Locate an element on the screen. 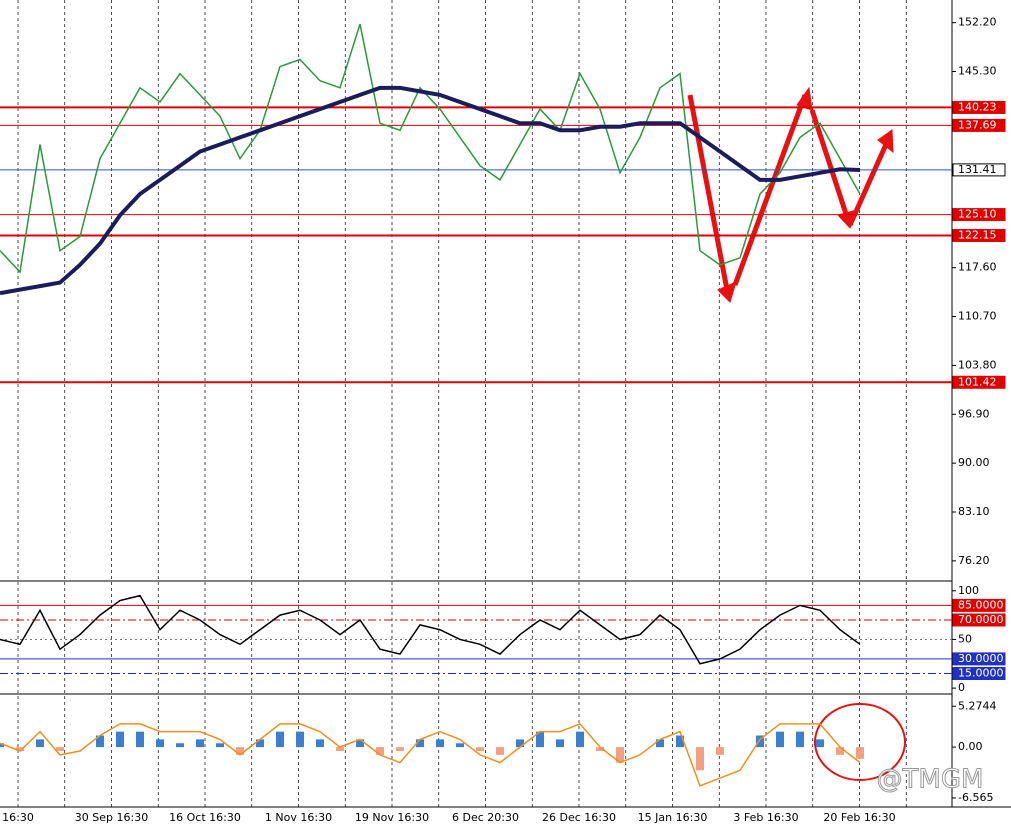  y-tick-label: 96.90 is located at coordinates (974, 413).